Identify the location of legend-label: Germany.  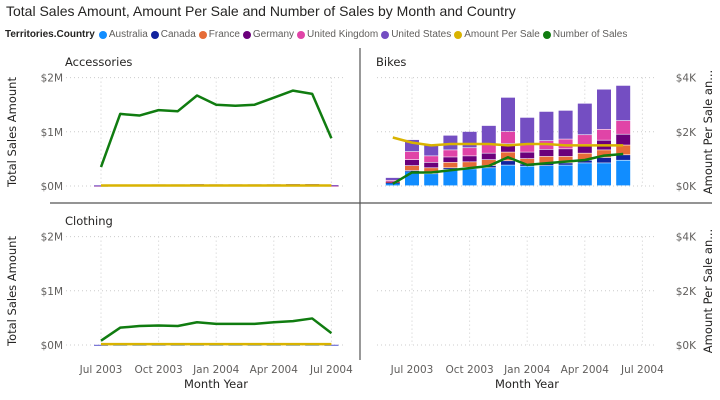
(273, 34).